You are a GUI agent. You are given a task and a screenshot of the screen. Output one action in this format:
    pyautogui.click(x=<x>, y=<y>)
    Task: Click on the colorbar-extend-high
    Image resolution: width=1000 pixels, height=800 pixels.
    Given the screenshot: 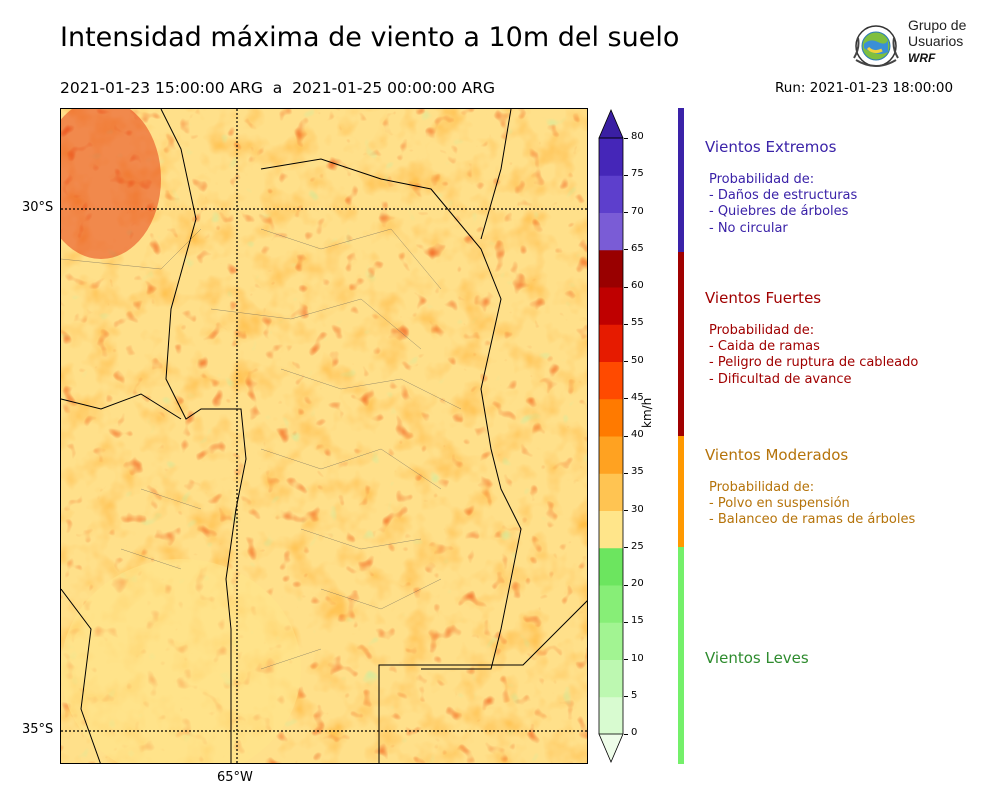 What is the action you would take?
    pyautogui.click(x=611, y=123)
    